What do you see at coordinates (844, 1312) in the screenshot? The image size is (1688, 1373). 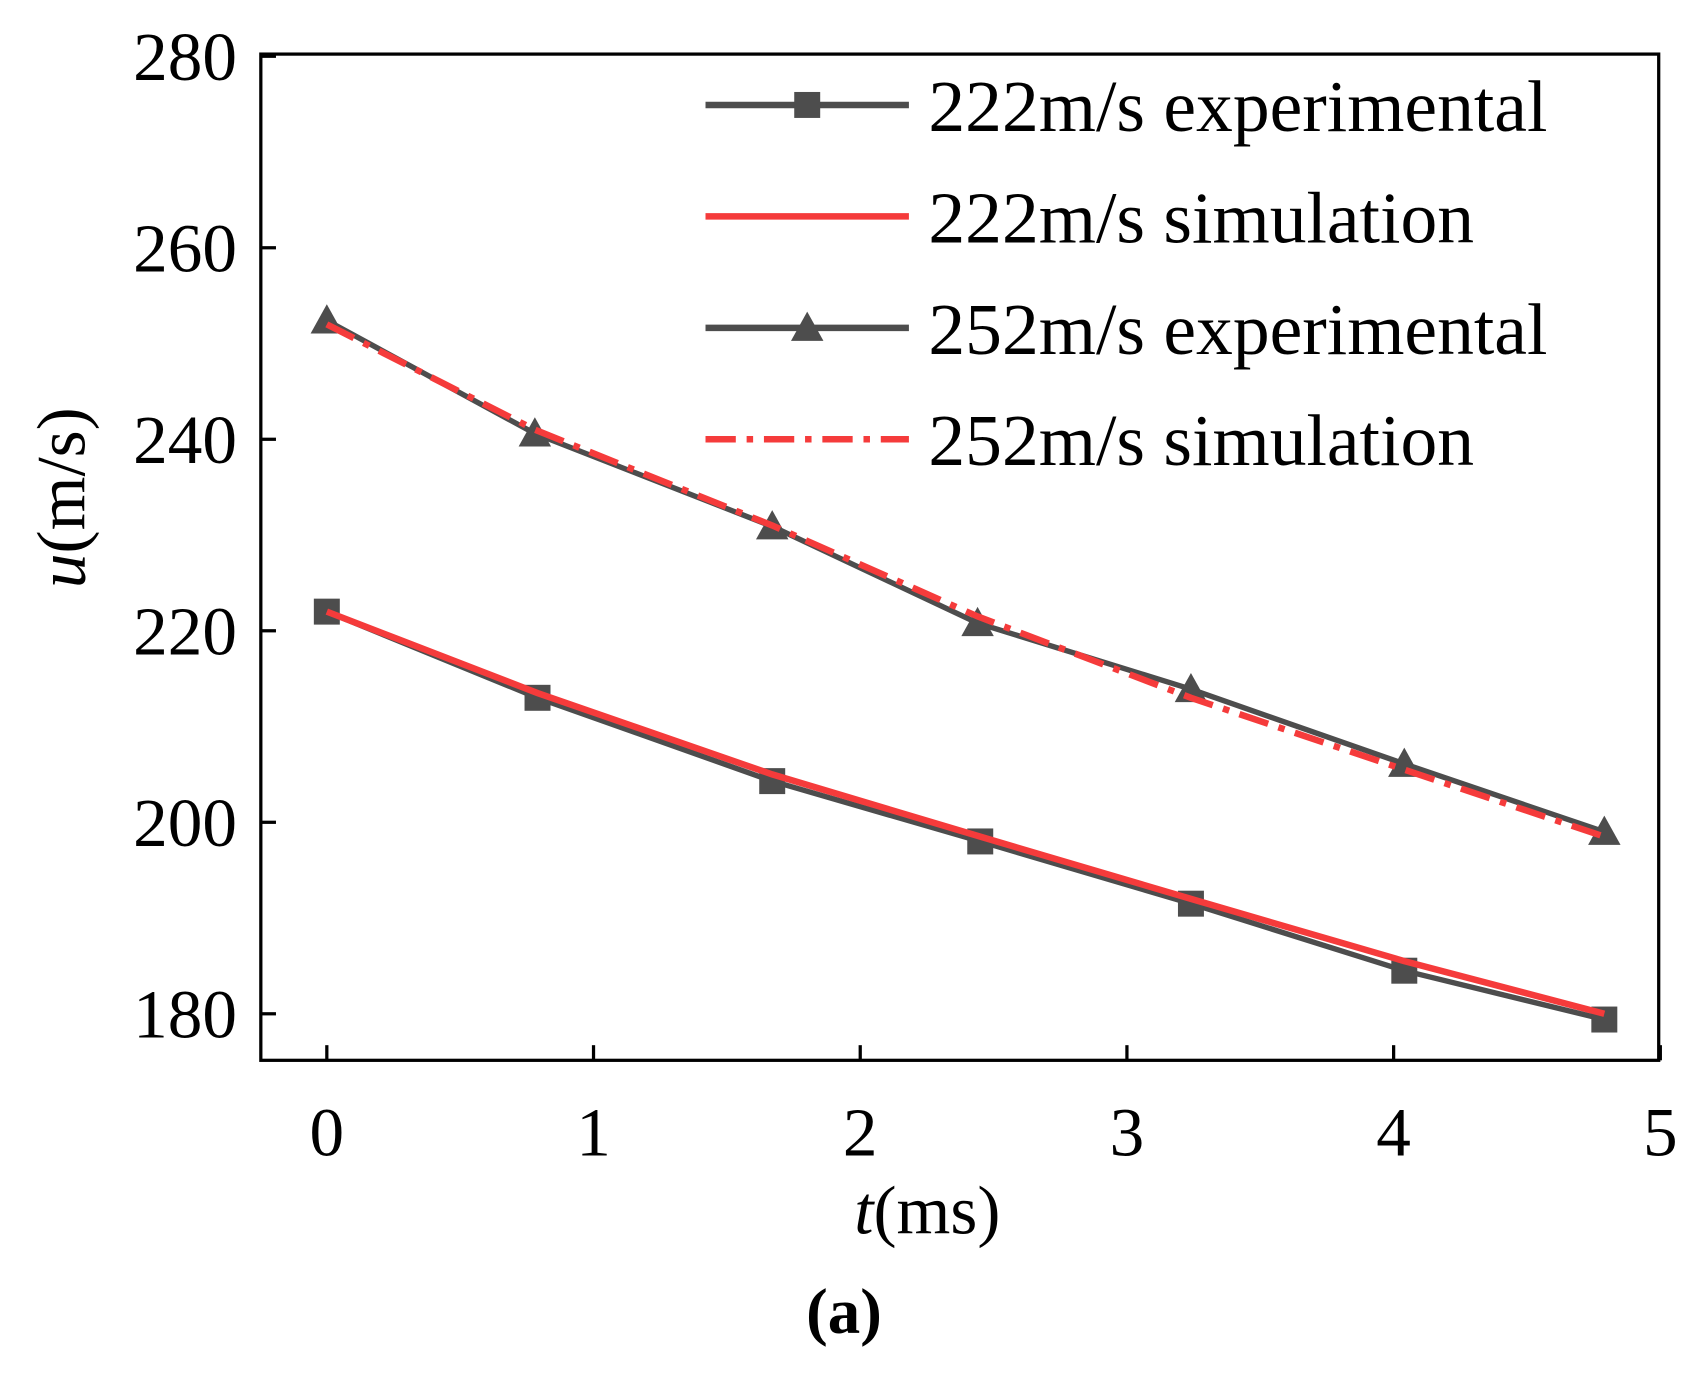 I see `figure-caption: (a)` at bounding box center [844, 1312].